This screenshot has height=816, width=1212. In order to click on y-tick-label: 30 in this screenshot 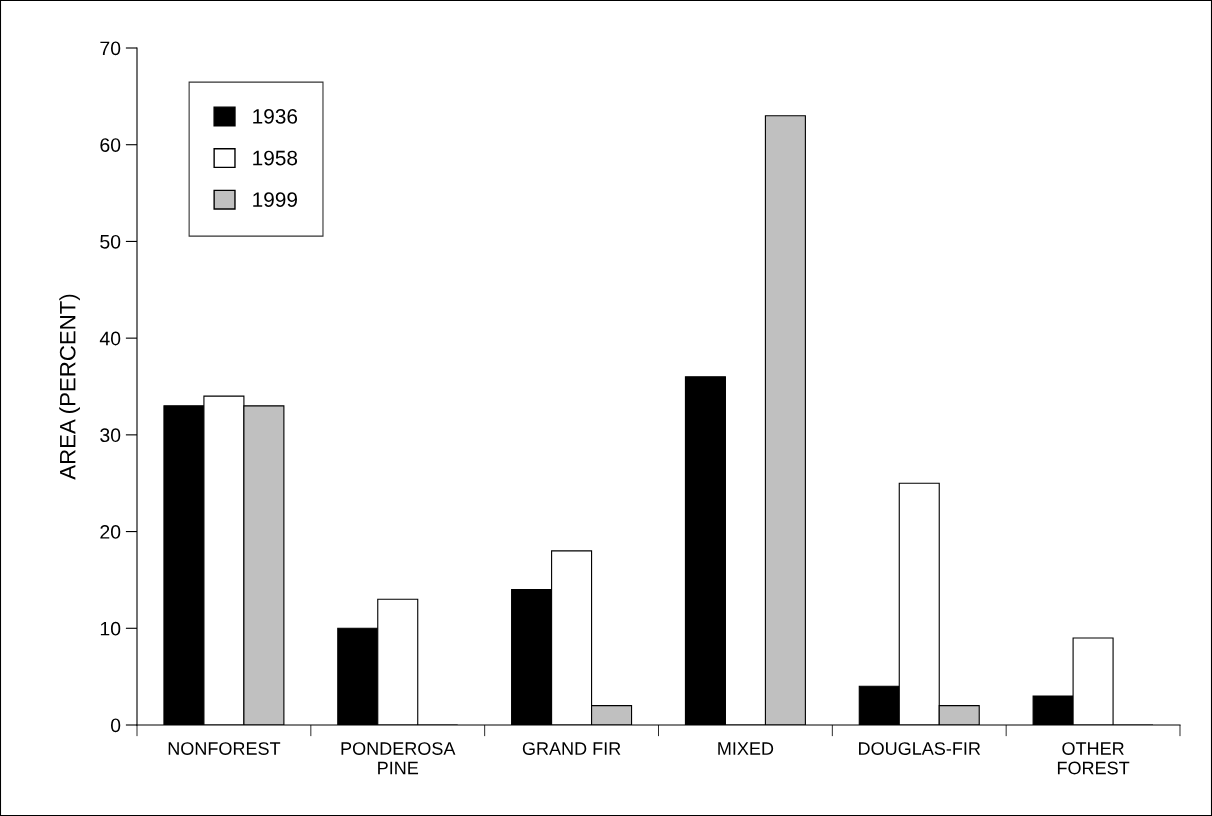, I will do `click(110, 435)`.